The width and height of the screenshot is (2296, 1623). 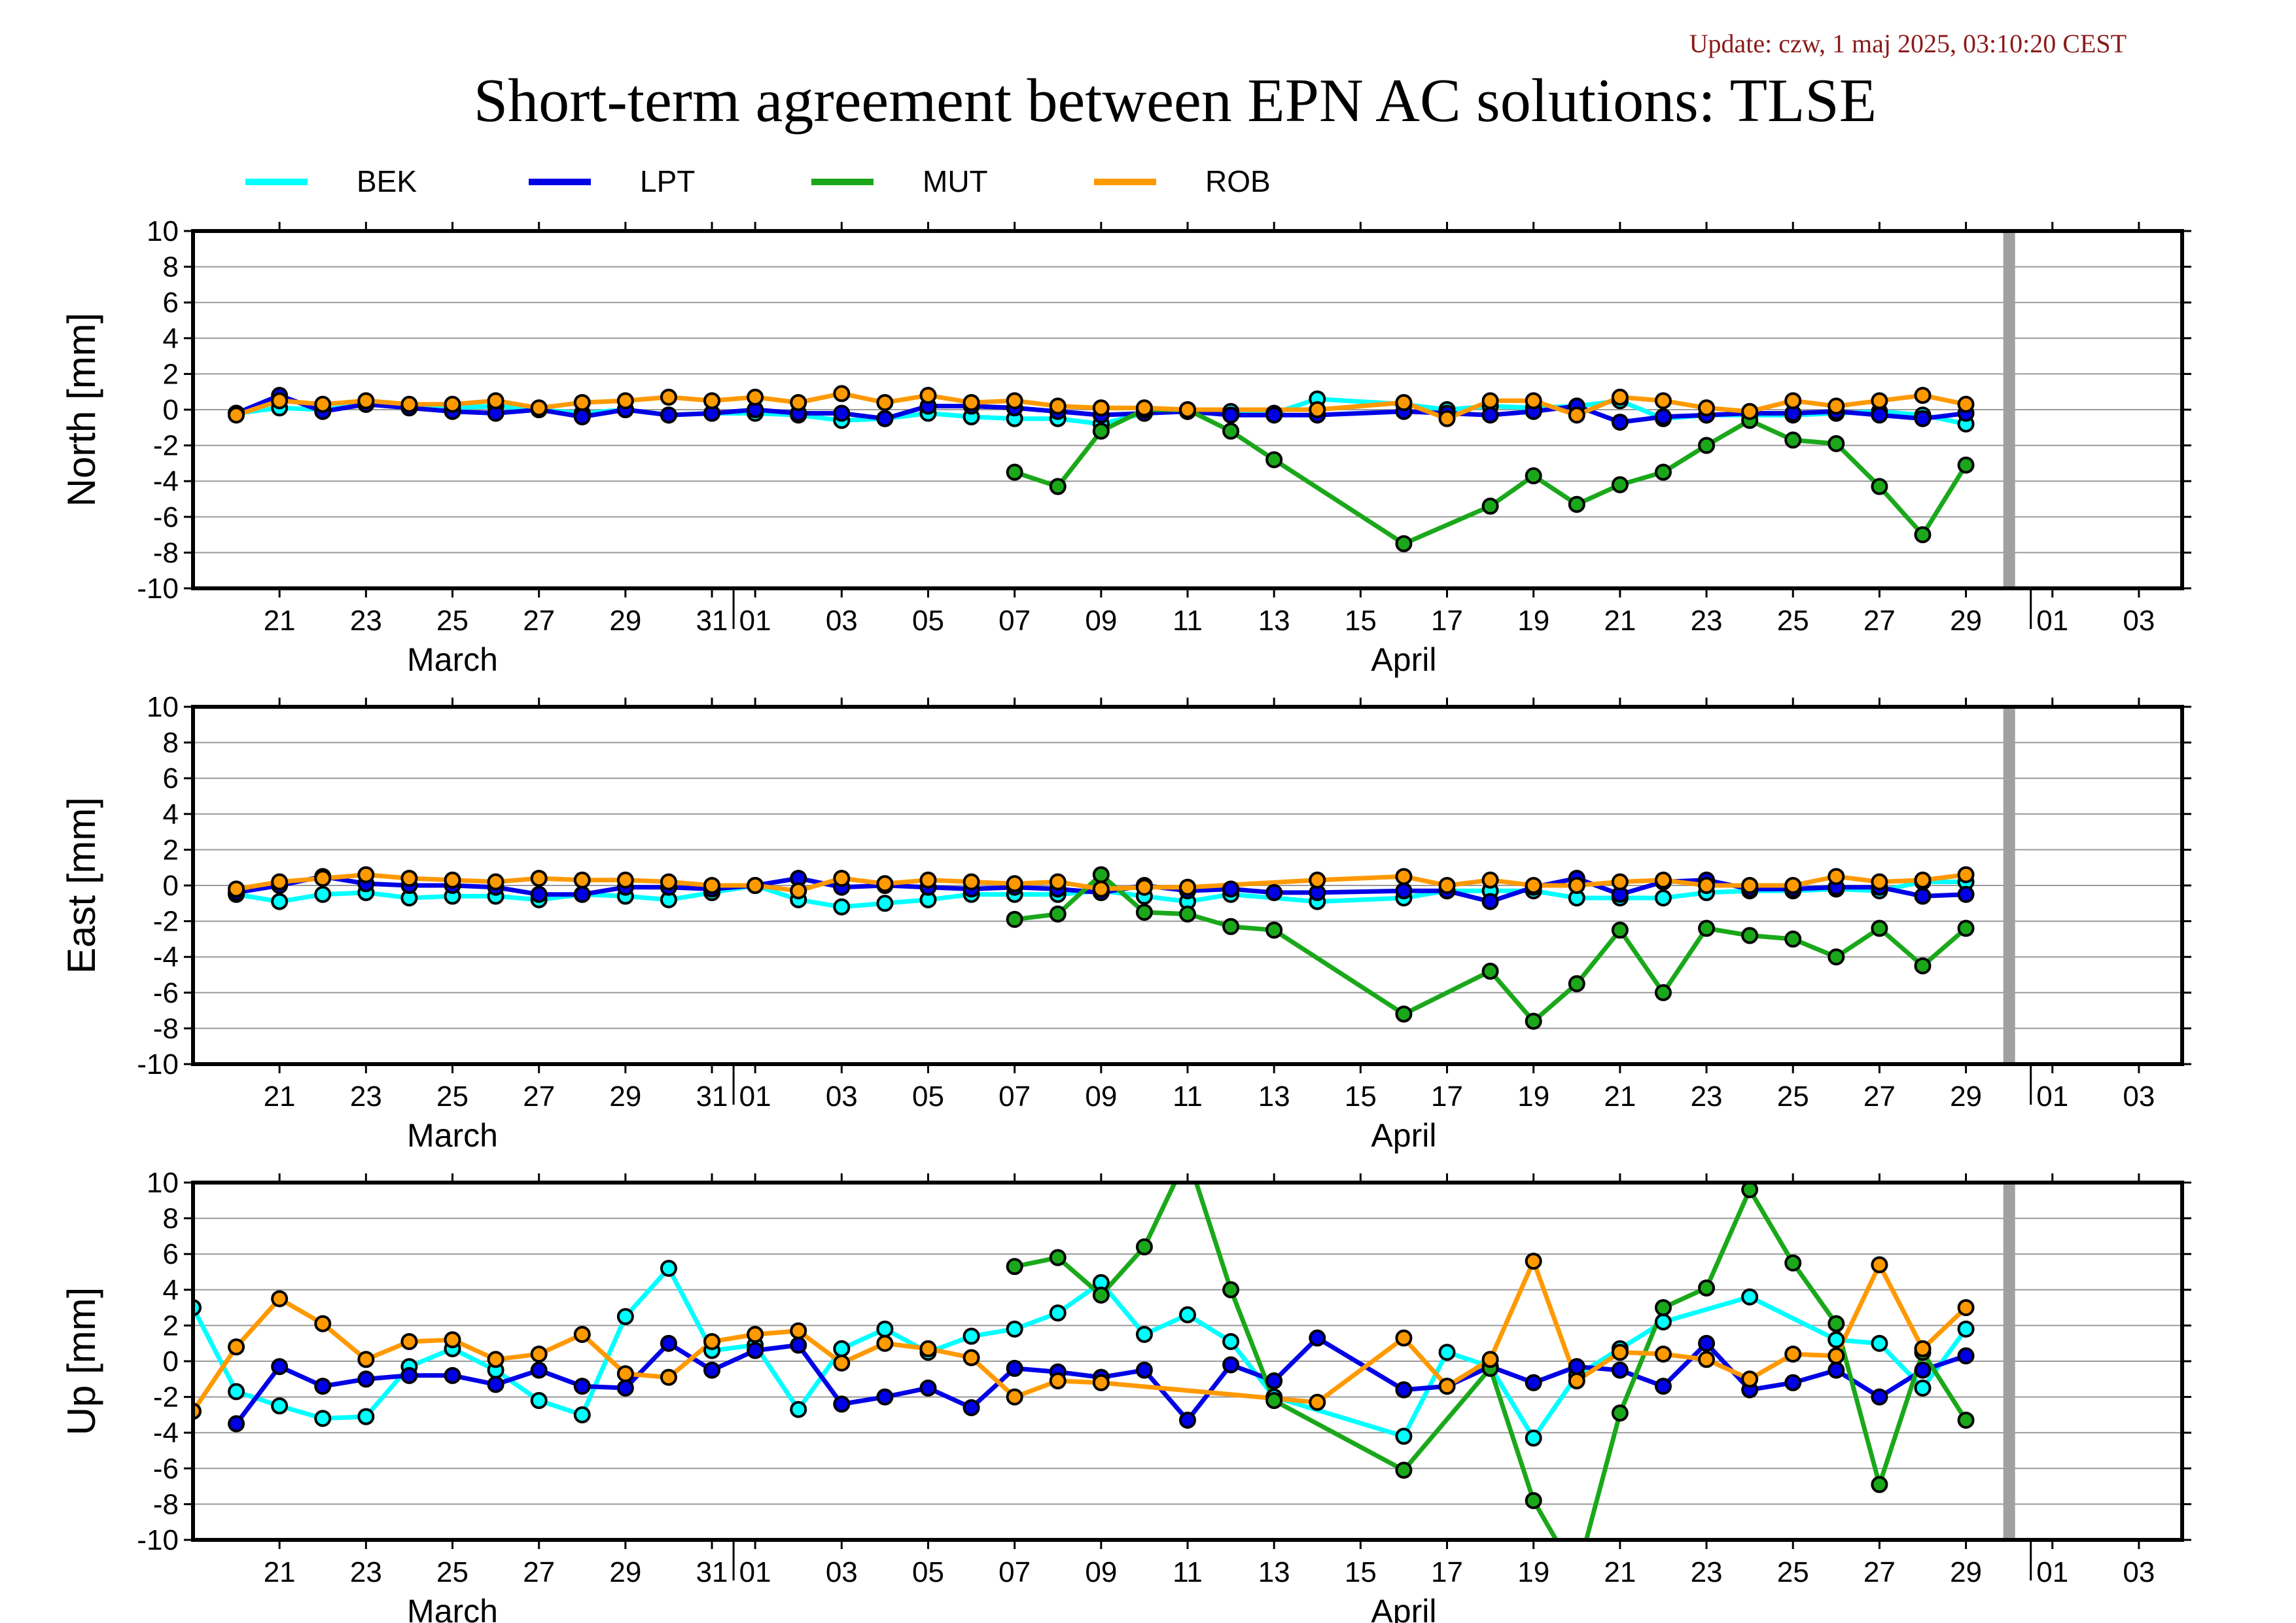 I want to click on y-axis-label: North [mm], so click(x=81, y=410).